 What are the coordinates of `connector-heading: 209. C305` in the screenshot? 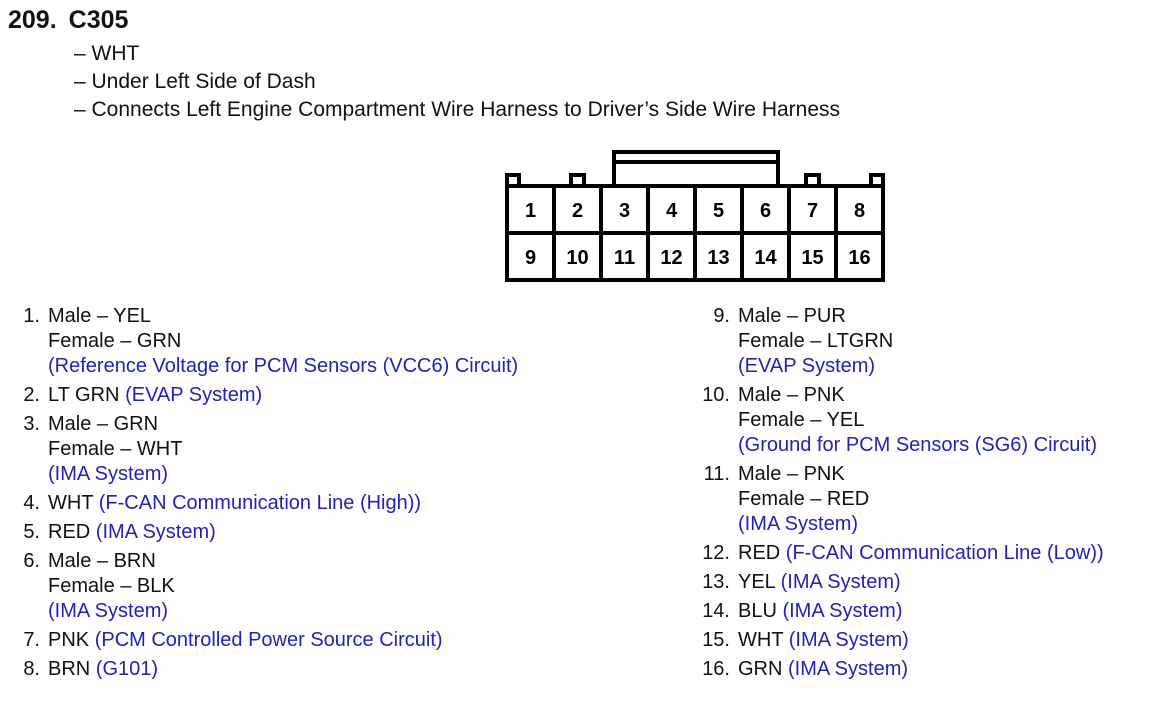 It's located at (68, 20).